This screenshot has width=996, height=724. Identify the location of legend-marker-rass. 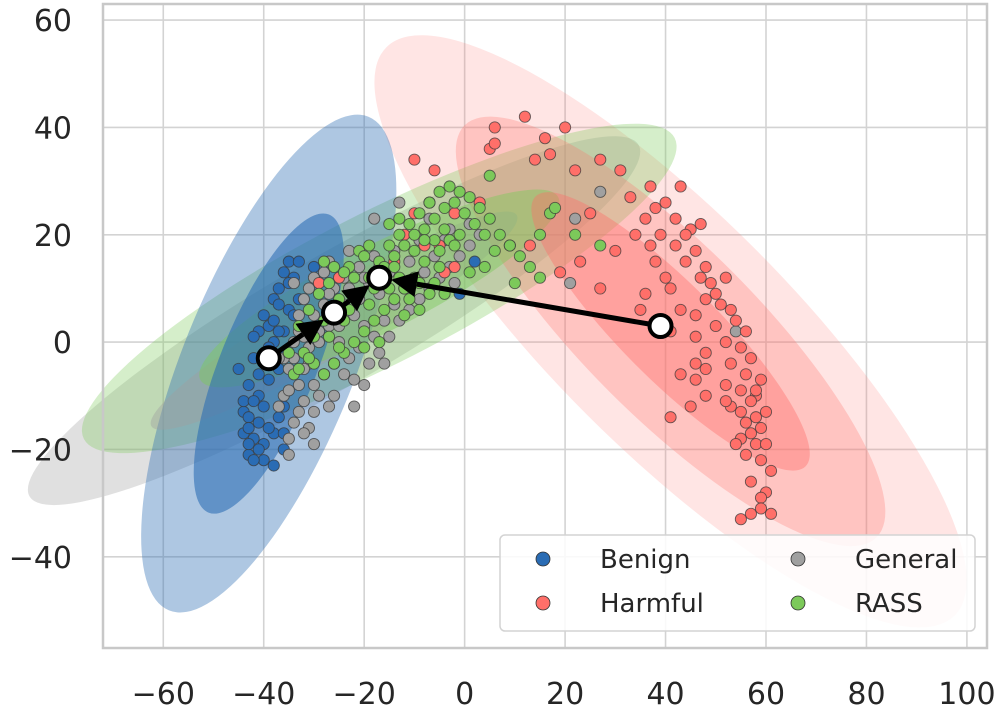
(798, 603).